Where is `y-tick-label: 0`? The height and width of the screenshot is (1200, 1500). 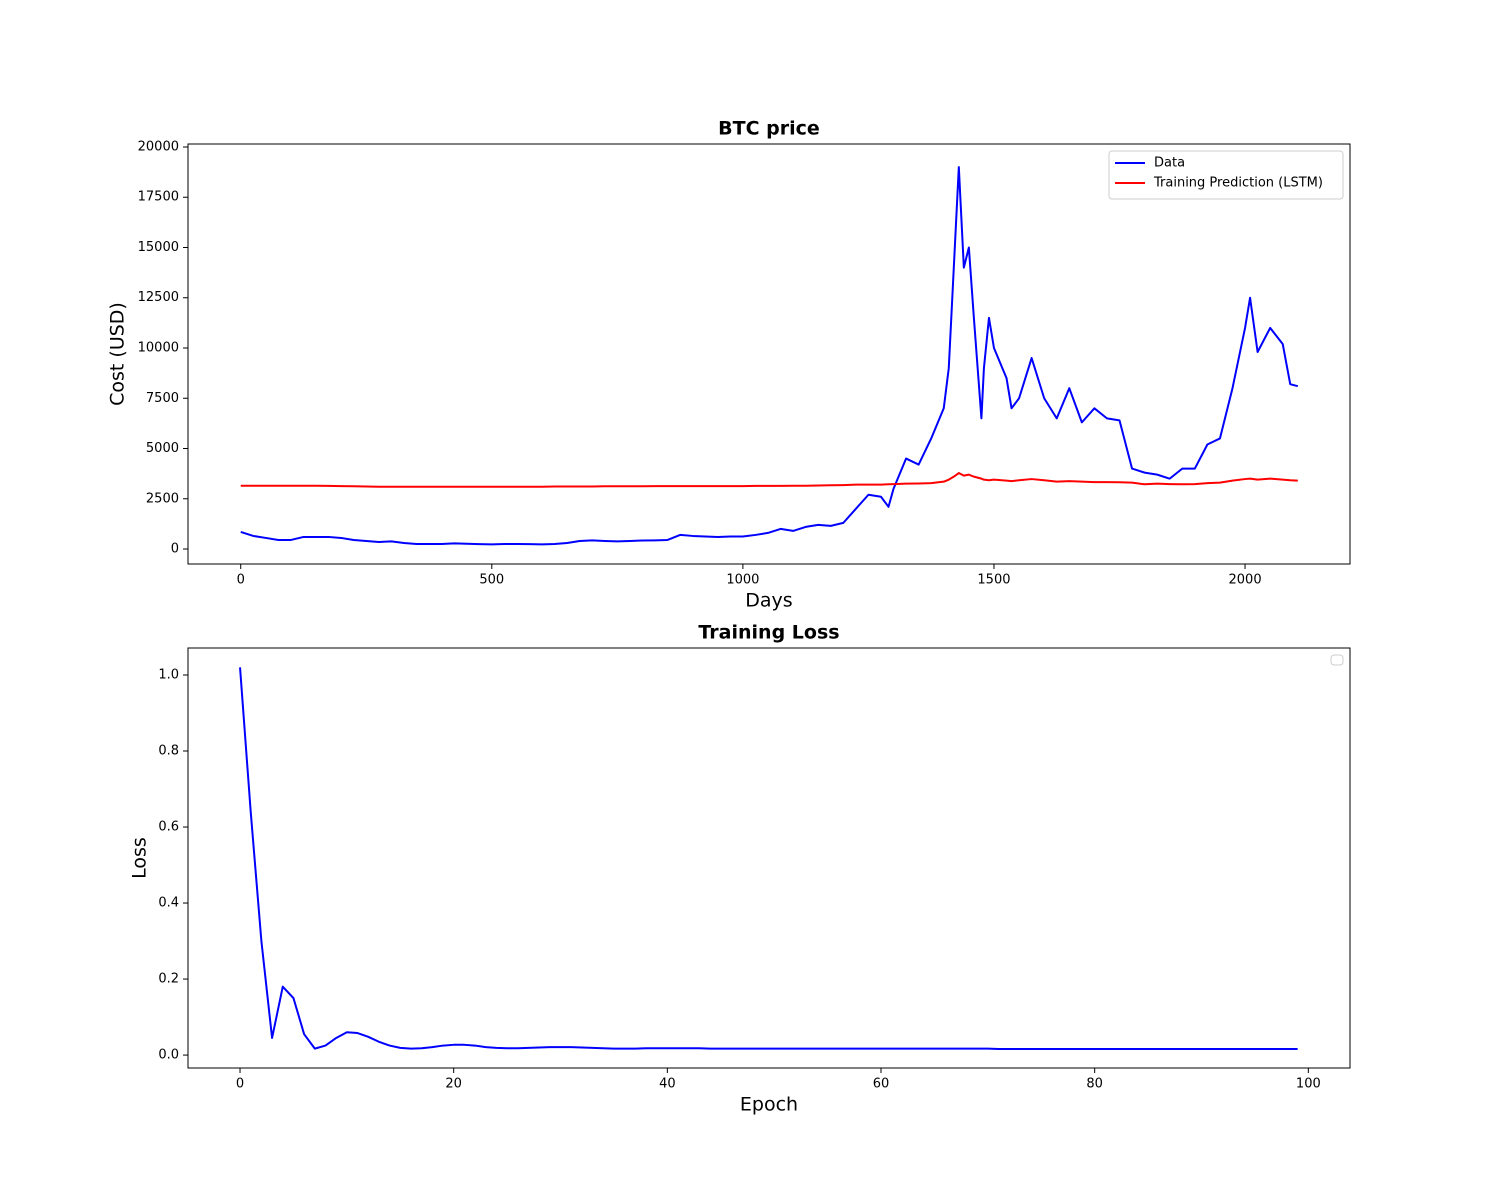 y-tick-label: 0 is located at coordinates (175, 549).